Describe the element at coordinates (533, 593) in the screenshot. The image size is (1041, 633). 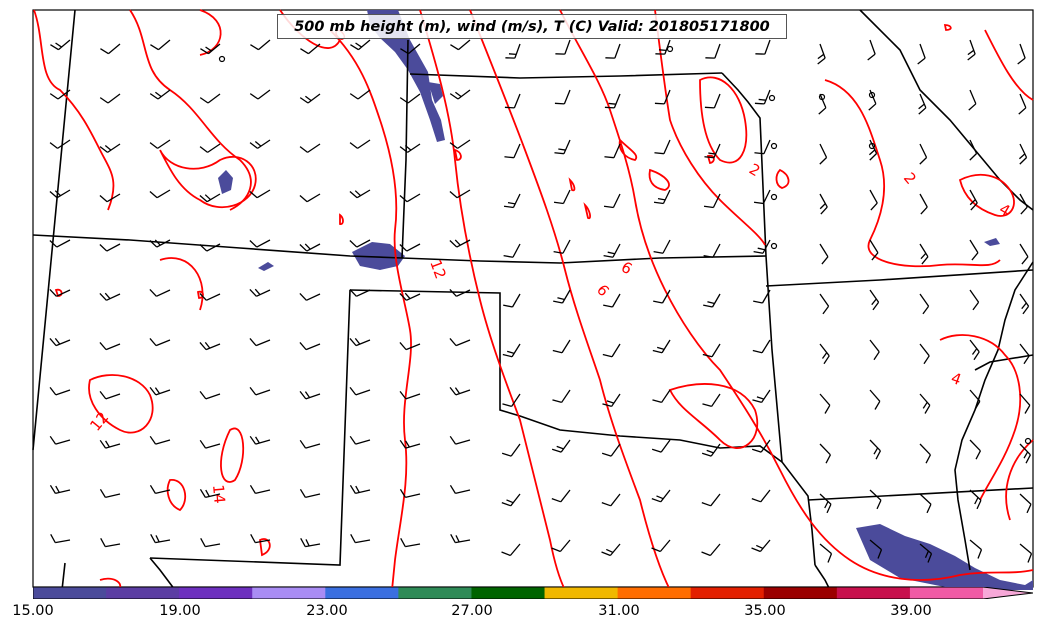
I see `colorbar` at that location.